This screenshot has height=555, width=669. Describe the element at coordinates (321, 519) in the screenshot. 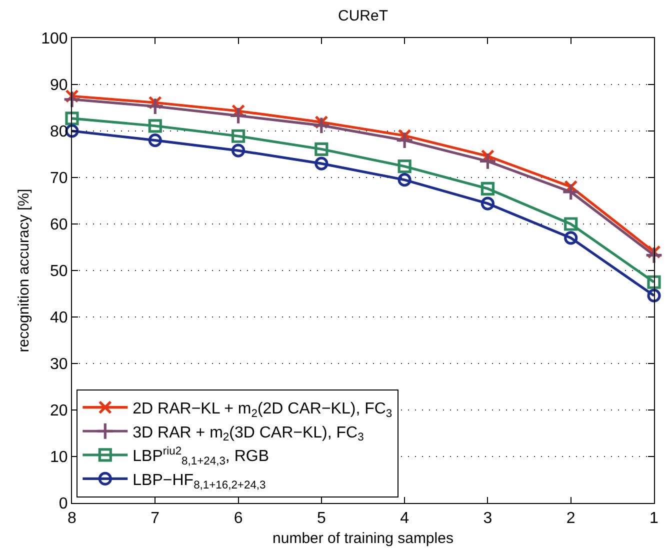

I see `x-tick-label: 5` at that location.